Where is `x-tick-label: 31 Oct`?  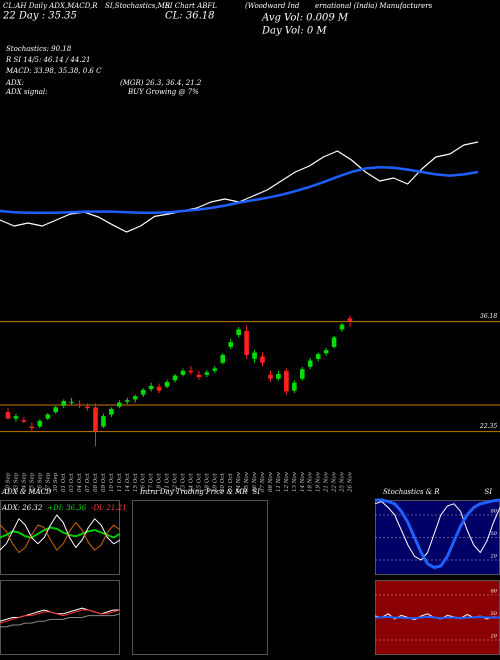 x-tick-label: 31 Oct is located at coordinates (231, 482).